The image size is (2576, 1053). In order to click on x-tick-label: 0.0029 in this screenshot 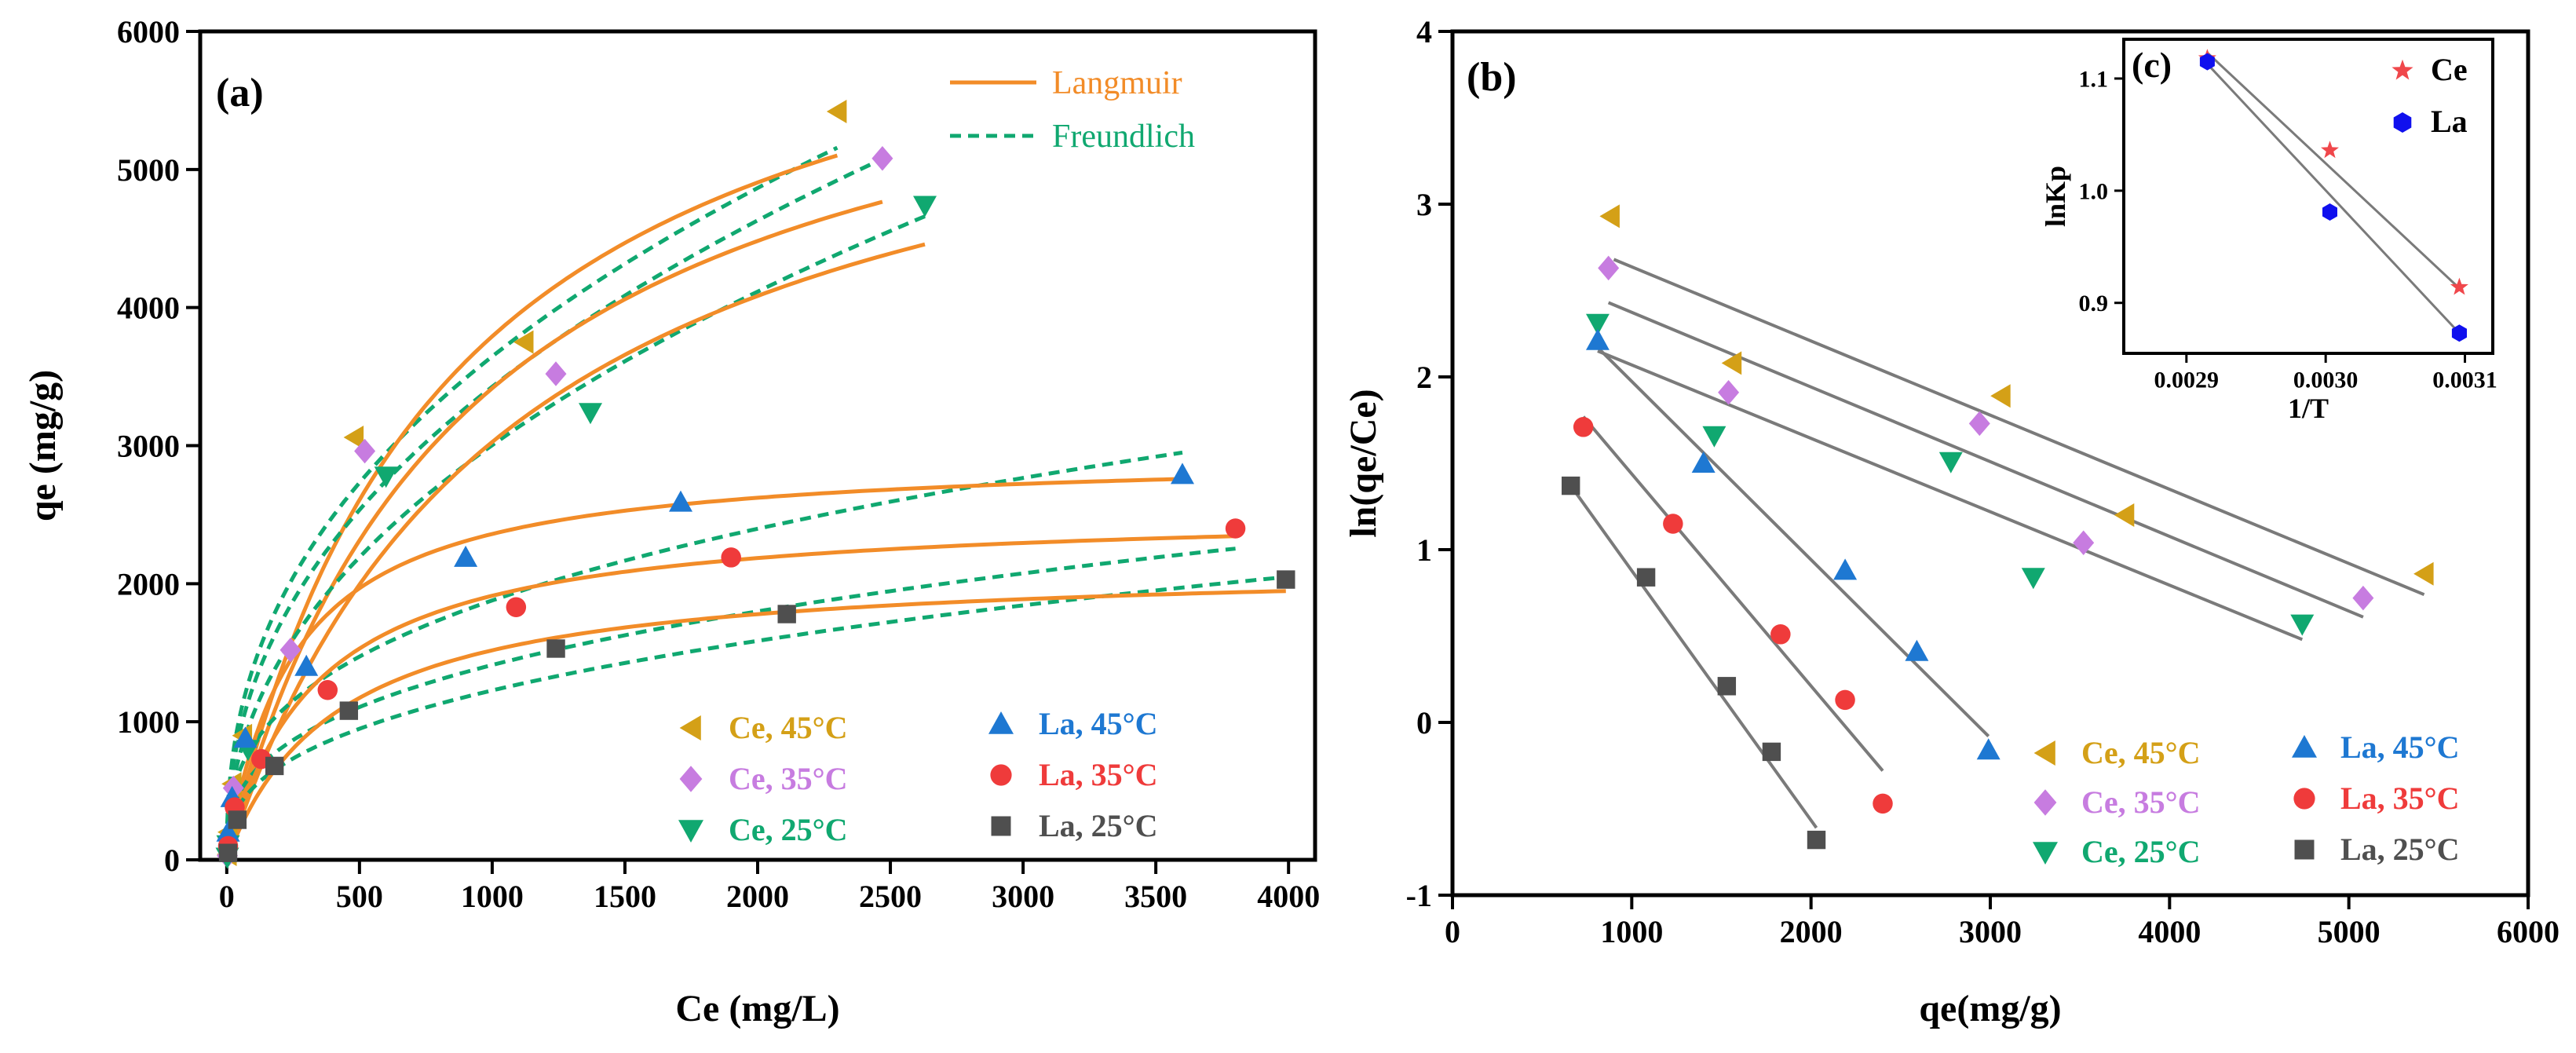, I will do `click(2187, 380)`.